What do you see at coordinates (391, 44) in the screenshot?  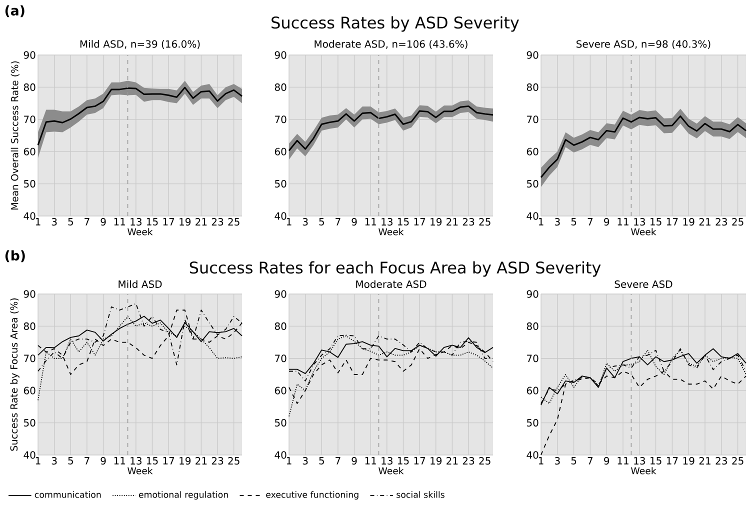 I see `chart-title: Moderate ASD, n=106 (43.6%)` at bounding box center [391, 44].